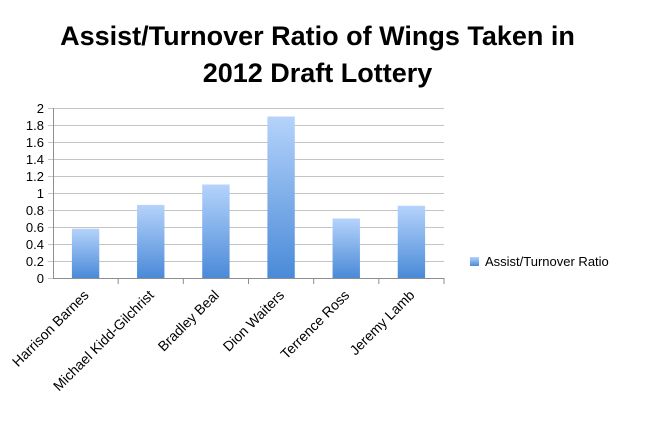 Image resolution: width=649 pixels, height=433 pixels. I want to click on y-tick-label: 1, so click(40, 193).